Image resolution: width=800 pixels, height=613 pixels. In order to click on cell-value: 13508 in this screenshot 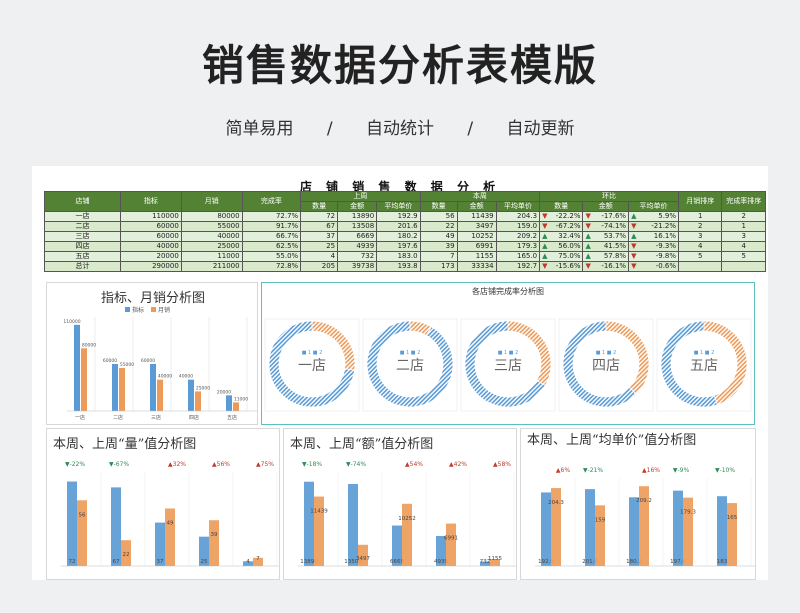, I will do `click(363, 226)`.